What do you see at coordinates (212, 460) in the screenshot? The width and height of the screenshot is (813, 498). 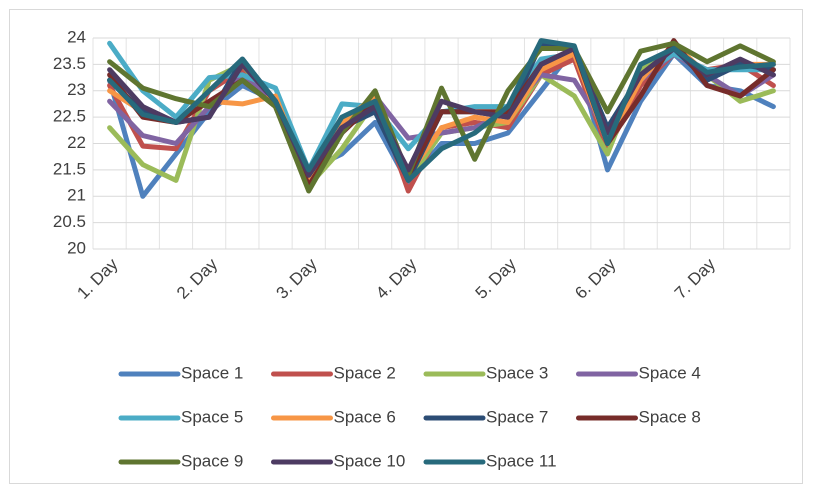 I see `legend-label: Space 9` at bounding box center [212, 460].